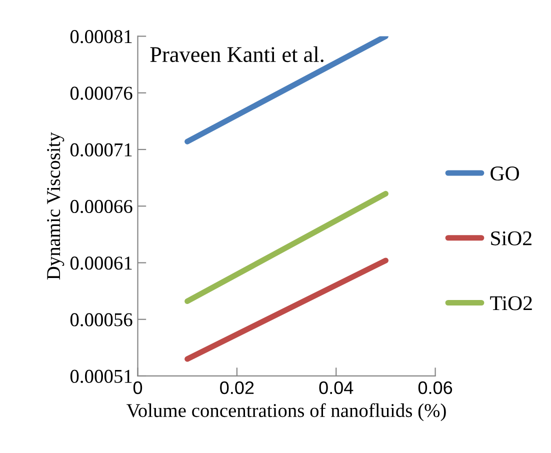 The height and width of the screenshot is (453, 551). What do you see at coordinates (101, 263) in the screenshot?
I see `y-tick-label: 0.00061` at bounding box center [101, 263].